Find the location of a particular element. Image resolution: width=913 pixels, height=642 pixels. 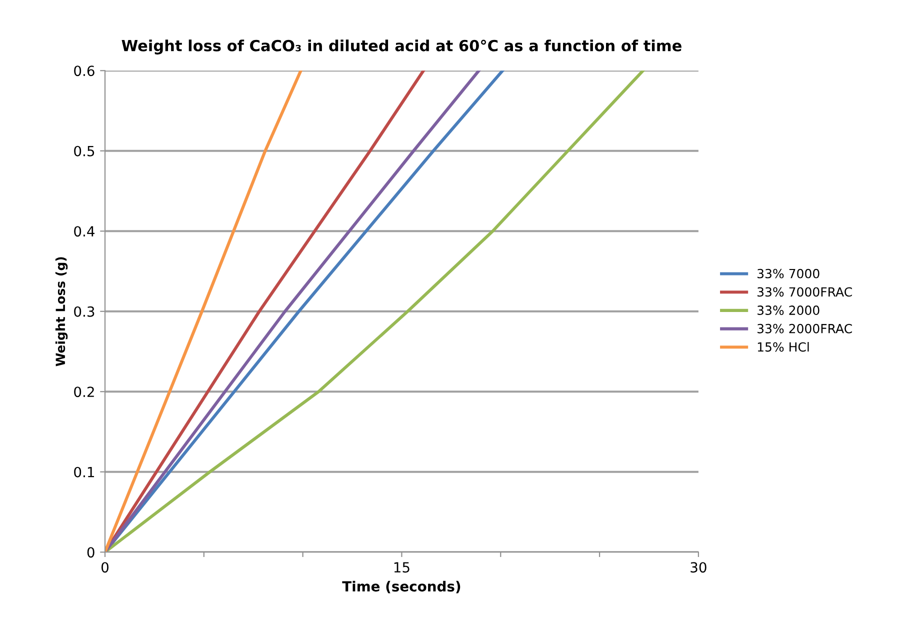

y-tick-label: 0.1 is located at coordinates (84, 472).